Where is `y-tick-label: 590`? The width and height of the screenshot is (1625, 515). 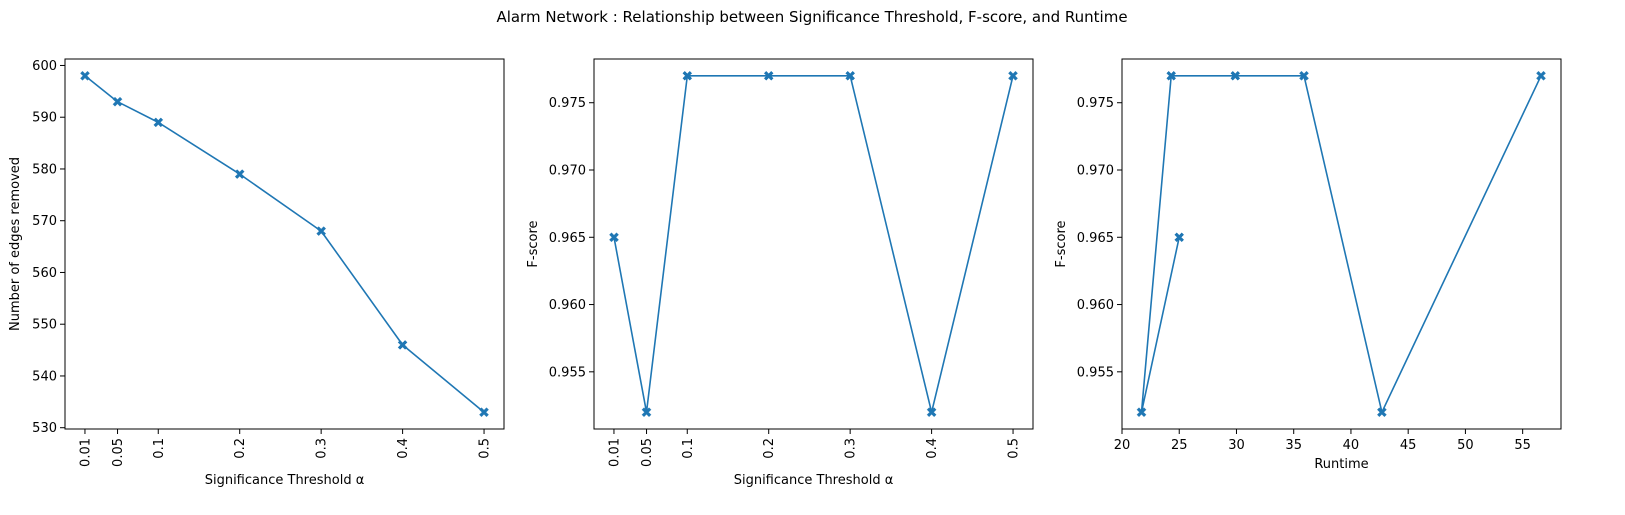 y-tick-label: 590 is located at coordinates (44, 118).